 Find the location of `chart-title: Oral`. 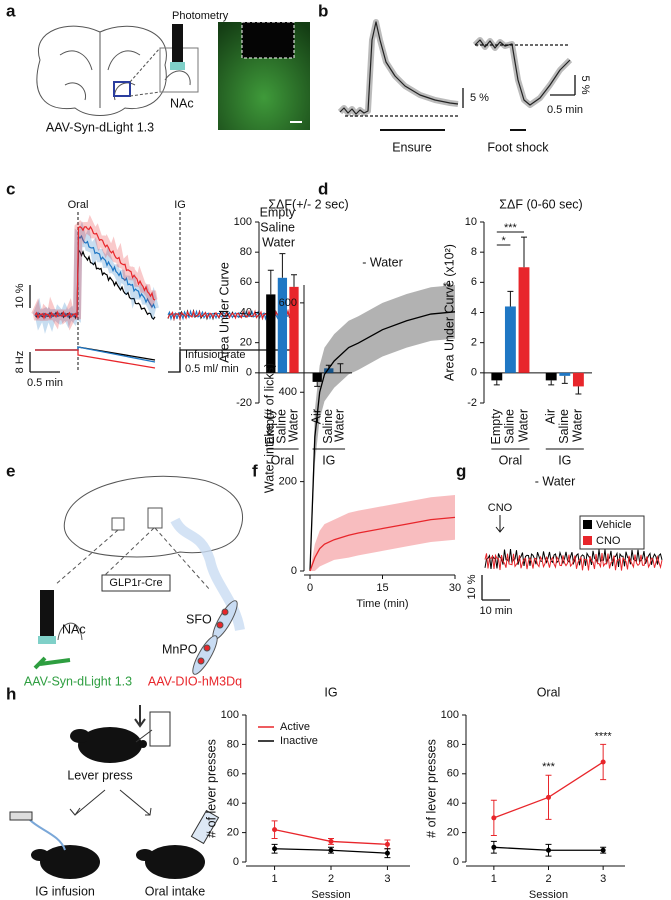

chart-title: Oral is located at coordinates (549, 692).